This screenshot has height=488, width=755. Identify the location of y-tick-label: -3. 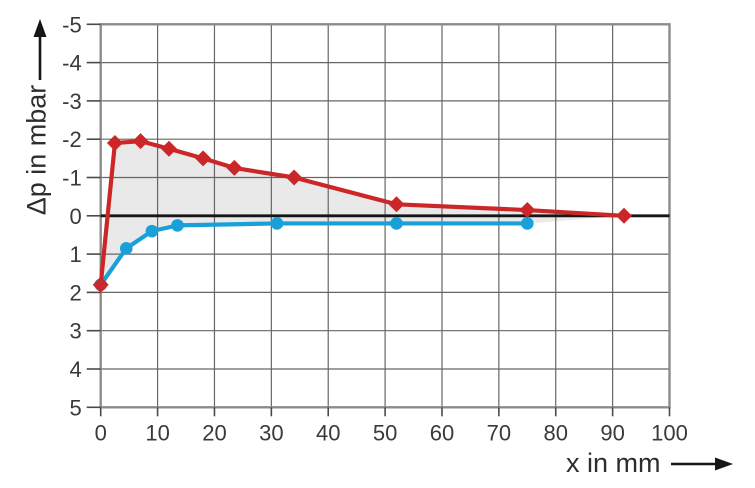
(72, 101).